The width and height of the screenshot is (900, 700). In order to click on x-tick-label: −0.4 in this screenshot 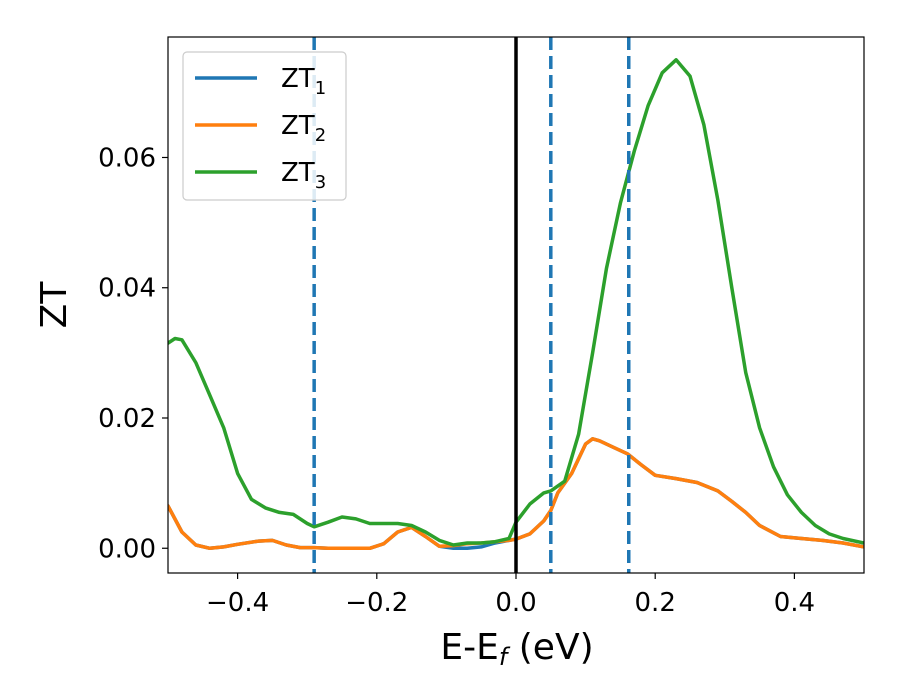, I will do `click(237, 603)`.